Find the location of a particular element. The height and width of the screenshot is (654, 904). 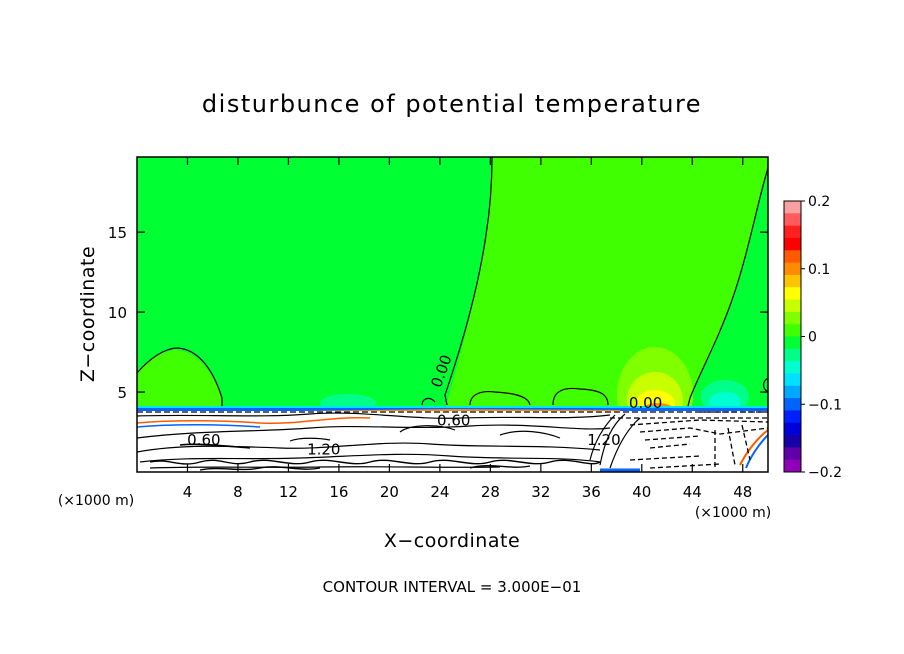

colorbar-ticks: 0.2 0.1 0 −0.1 −0.2 is located at coordinates (821, 337).